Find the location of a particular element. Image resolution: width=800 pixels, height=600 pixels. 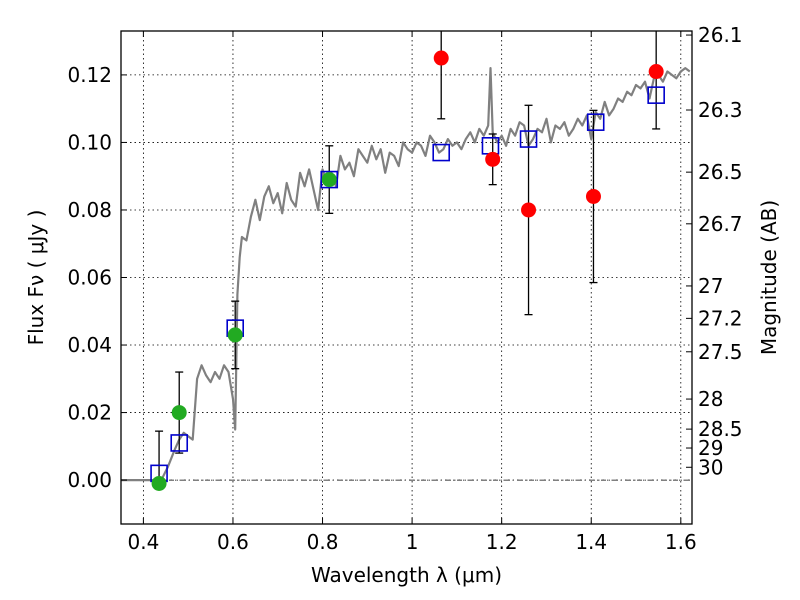

y-tick-label: 0.02 is located at coordinates (89, 413).